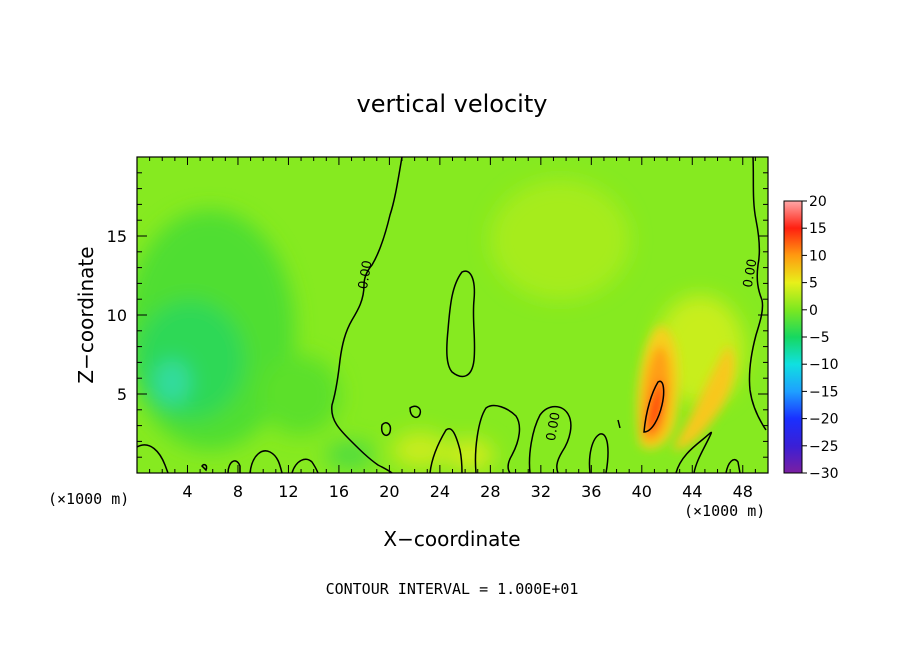  What do you see at coordinates (793, 337) in the screenshot?
I see `colorbar-gradient` at bounding box center [793, 337].